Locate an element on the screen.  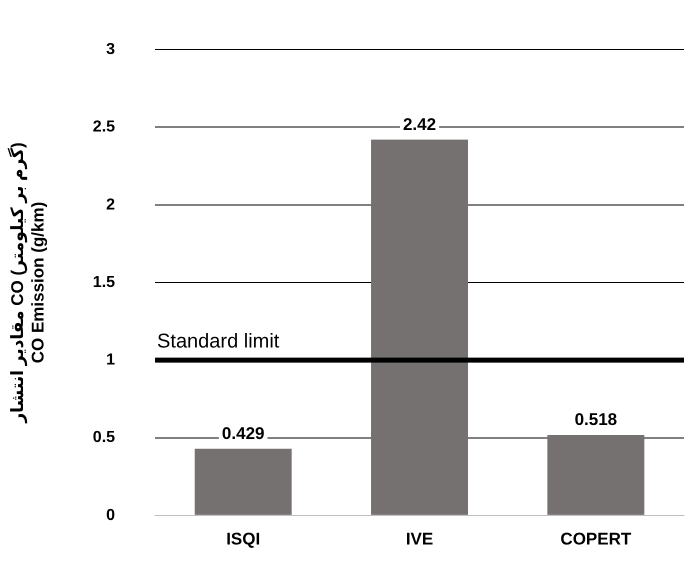
y-tick-label: 3 is located at coordinates (111, 49).